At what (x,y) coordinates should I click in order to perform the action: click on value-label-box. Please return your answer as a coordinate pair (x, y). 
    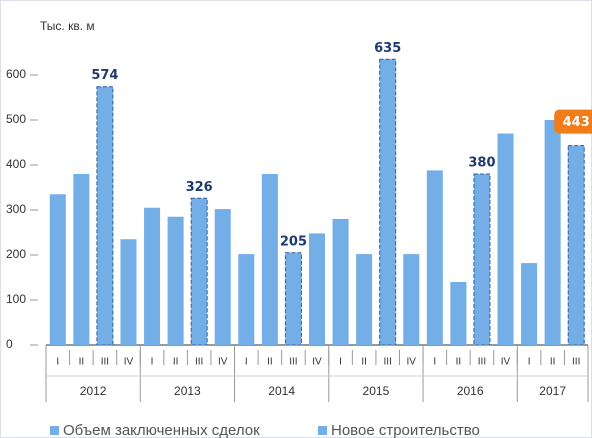
    Looking at the image, I should click on (573, 121).